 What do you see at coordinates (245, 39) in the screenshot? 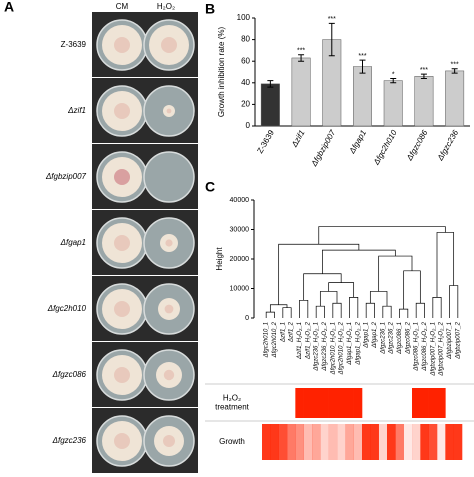
I see `y-tick-label: 80` at bounding box center [245, 39].